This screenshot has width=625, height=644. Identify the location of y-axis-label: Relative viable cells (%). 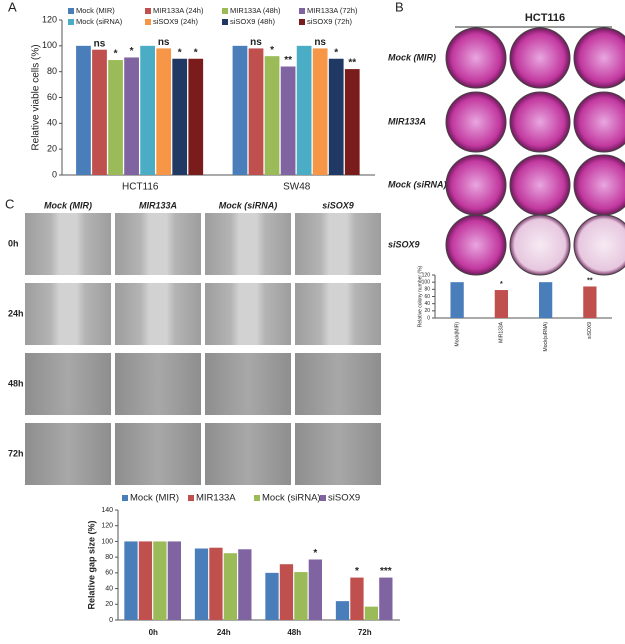
(36, 97).